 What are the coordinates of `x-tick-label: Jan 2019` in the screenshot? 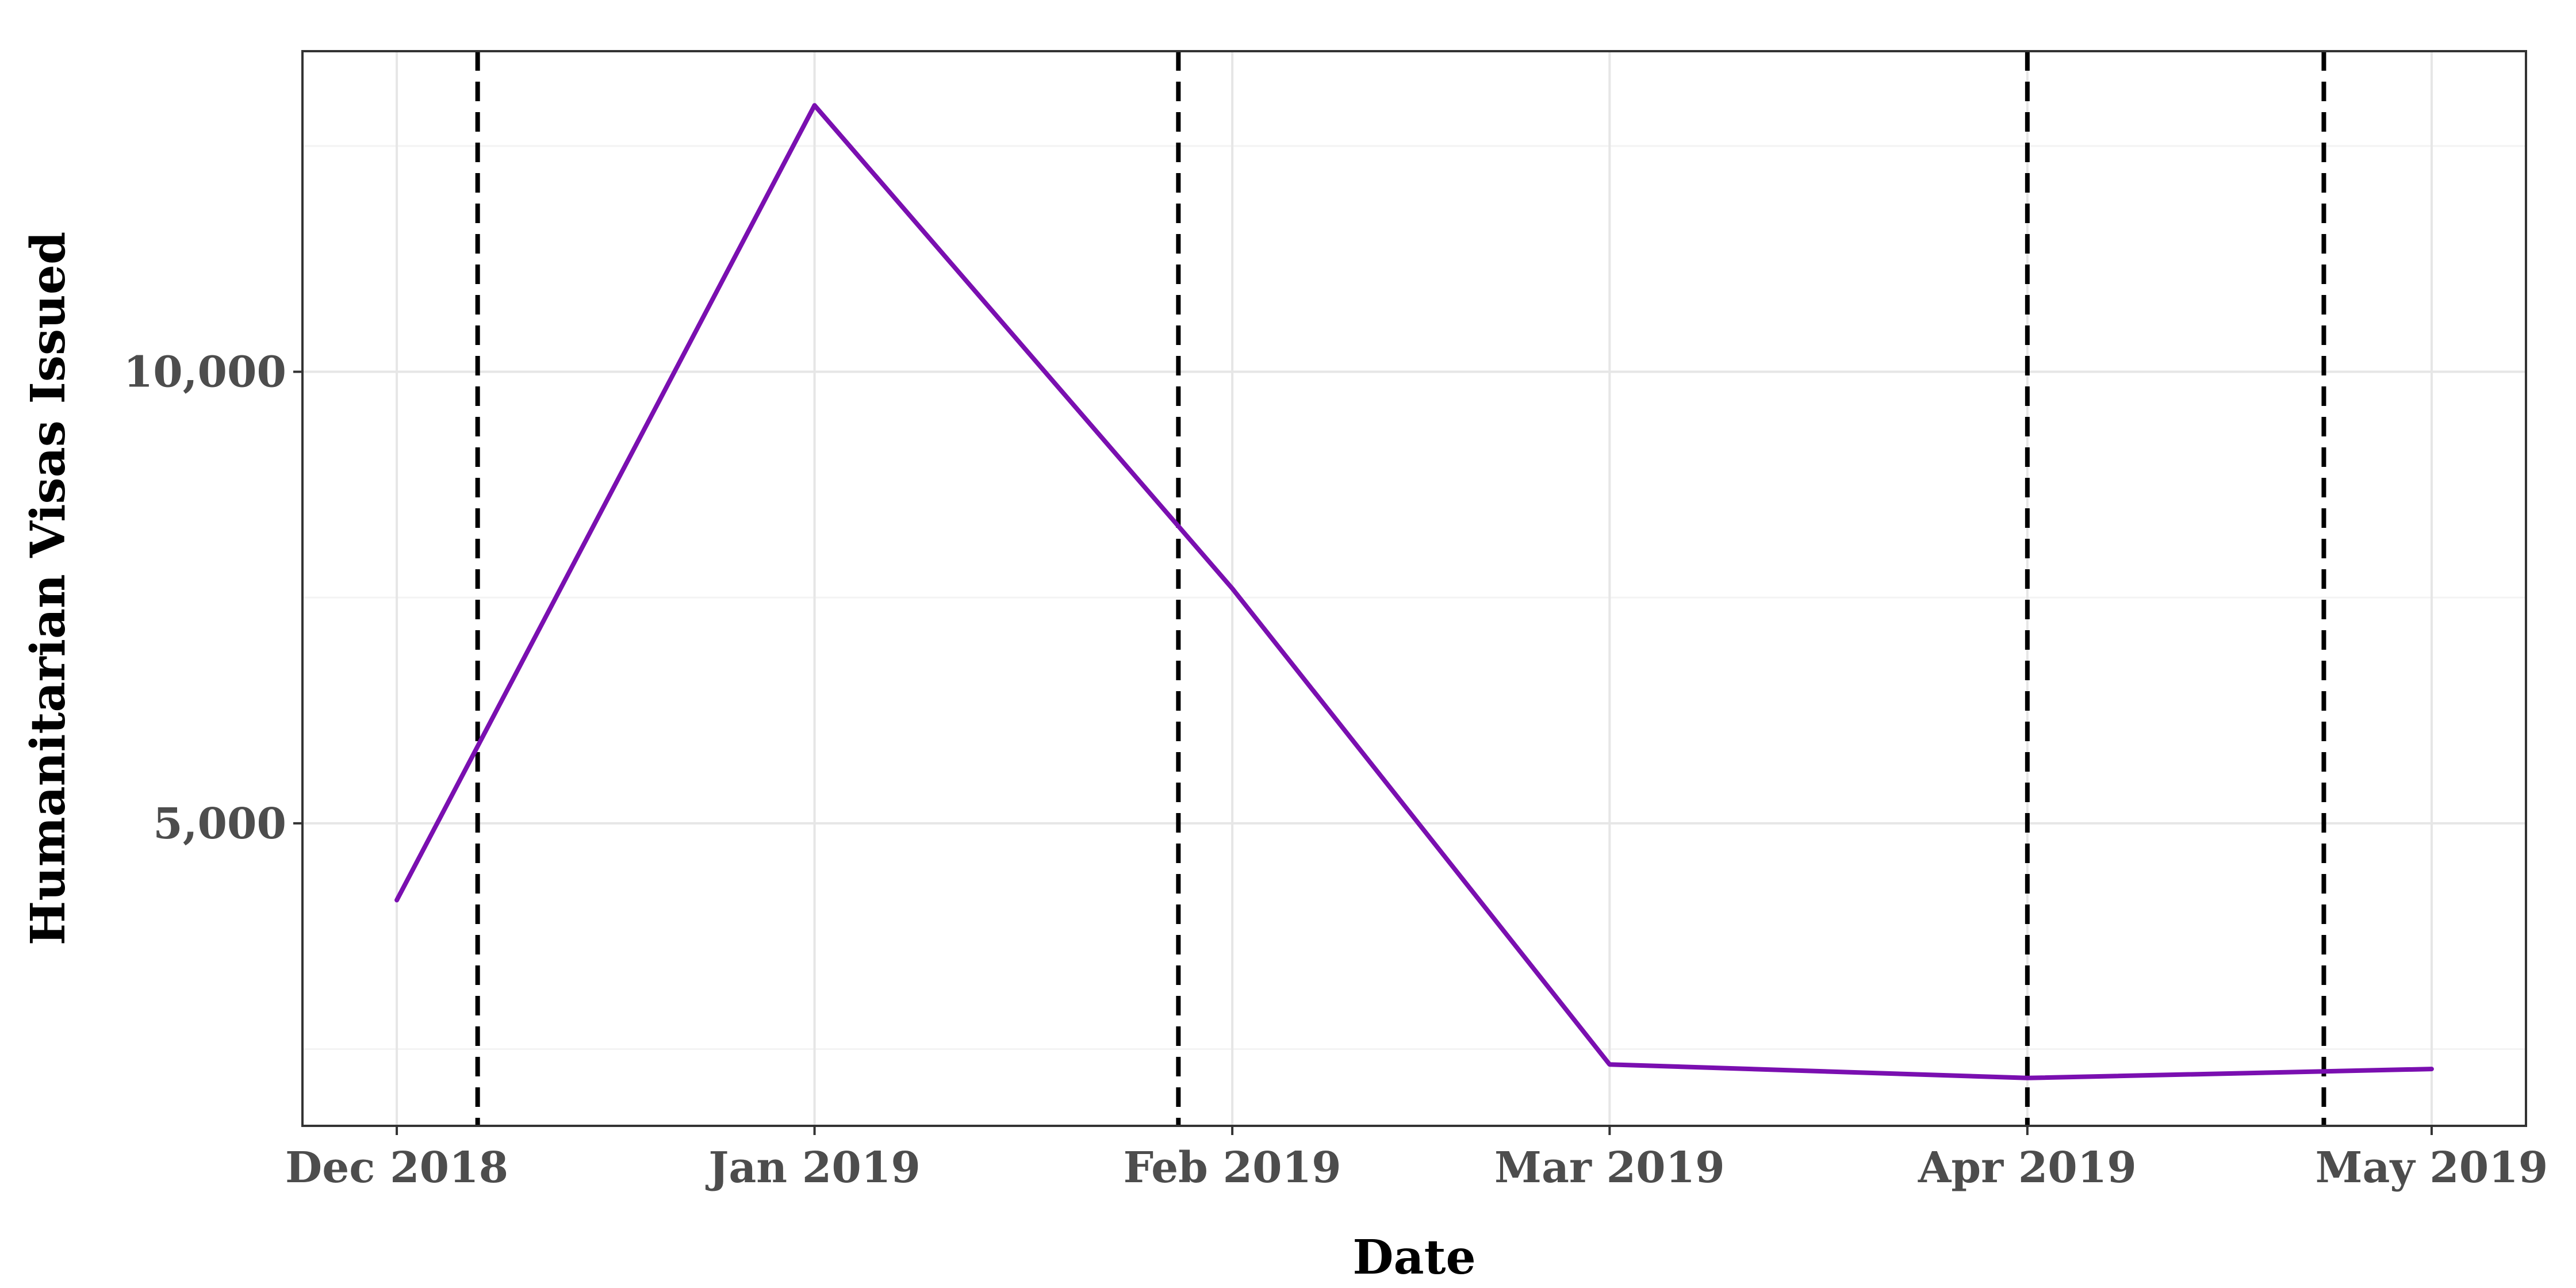 It's located at (812, 1168).